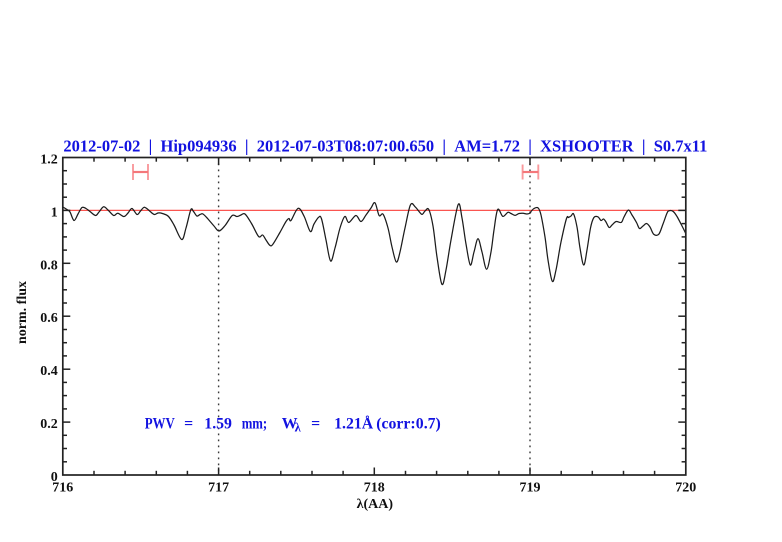 This screenshot has width=782, height=542. I want to click on svg-text: PWV, so click(160, 424).